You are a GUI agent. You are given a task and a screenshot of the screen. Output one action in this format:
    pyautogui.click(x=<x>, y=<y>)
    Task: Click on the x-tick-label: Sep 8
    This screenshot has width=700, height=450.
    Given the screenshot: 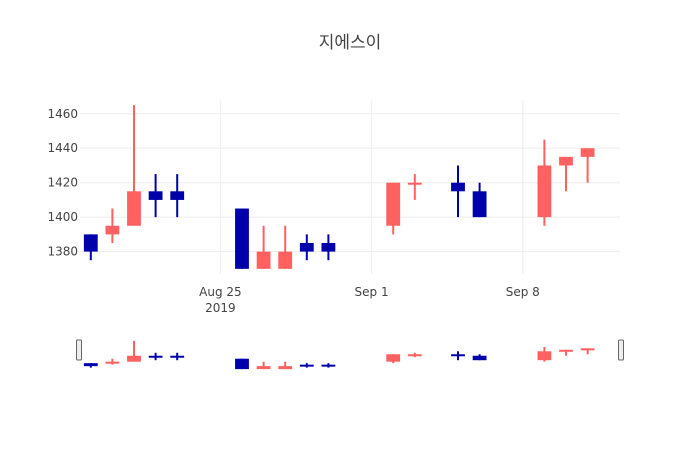 What is the action you would take?
    pyautogui.click(x=523, y=292)
    